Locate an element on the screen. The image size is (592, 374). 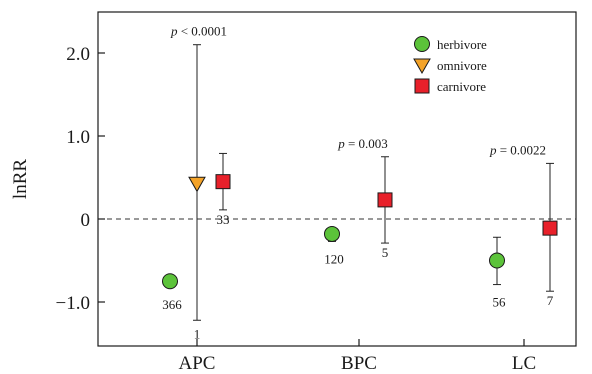
p-value-annotation: p < 0.0001 is located at coordinates (198, 31).